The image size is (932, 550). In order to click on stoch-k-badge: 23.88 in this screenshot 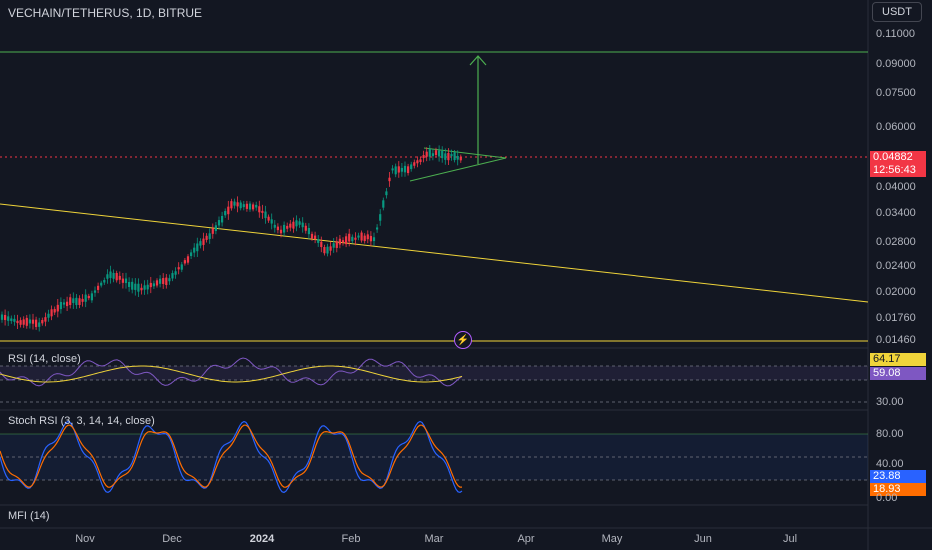, I will do `click(898, 476)`.